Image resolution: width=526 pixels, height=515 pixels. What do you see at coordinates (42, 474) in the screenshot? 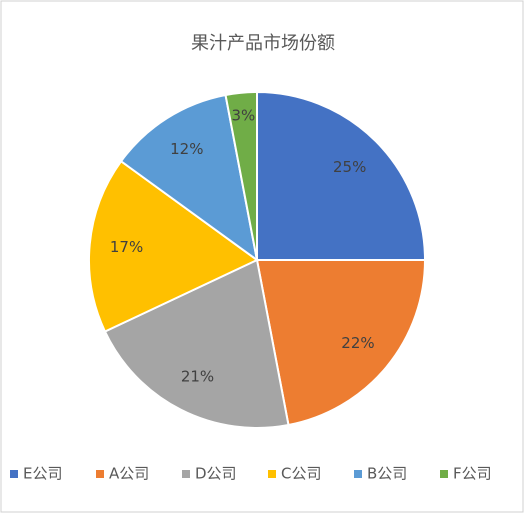
I see `legend-label: E公司` at bounding box center [42, 474].